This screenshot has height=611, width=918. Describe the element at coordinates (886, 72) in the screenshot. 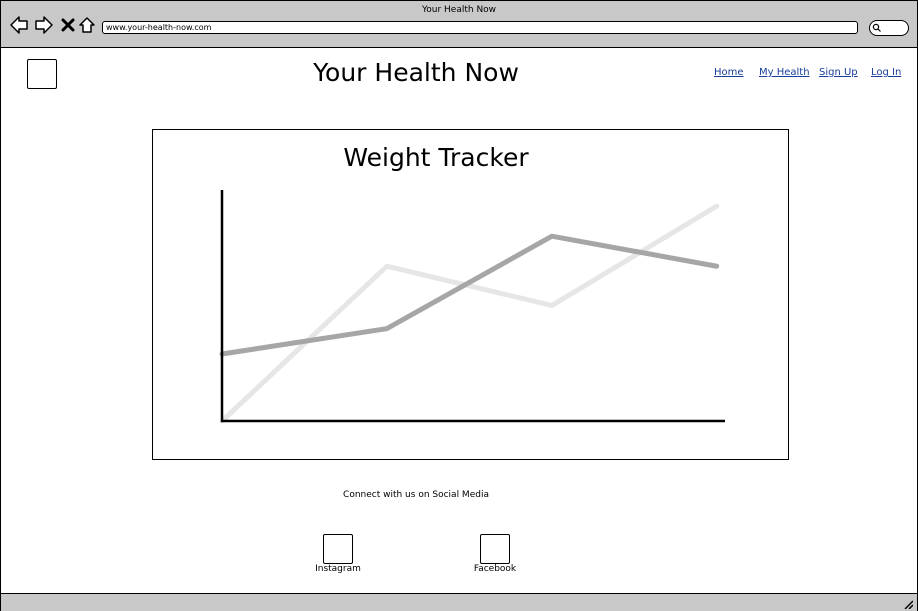

I see `nav-link-log-in: Log In` at that location.